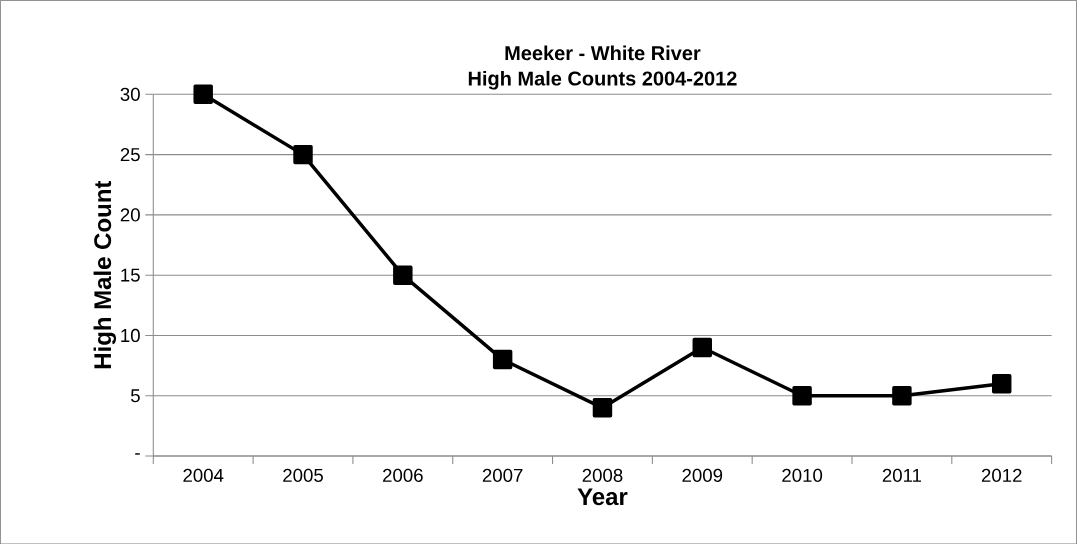 This screenshot has height=544, width=1077. What do you see at coordinates (303, 475) in the screenshot?
I see `x-tick-label: 2005` at bounding box center [303, 475].